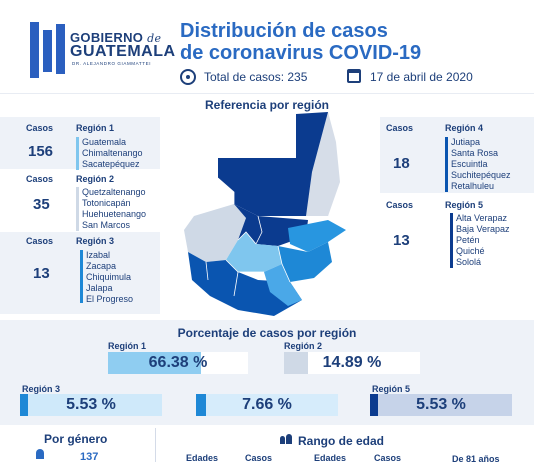  What do you see at coordinates (330, 457) in the screenshot?
I see `col-edades-2: Edades` at bounding box center [330, 457].